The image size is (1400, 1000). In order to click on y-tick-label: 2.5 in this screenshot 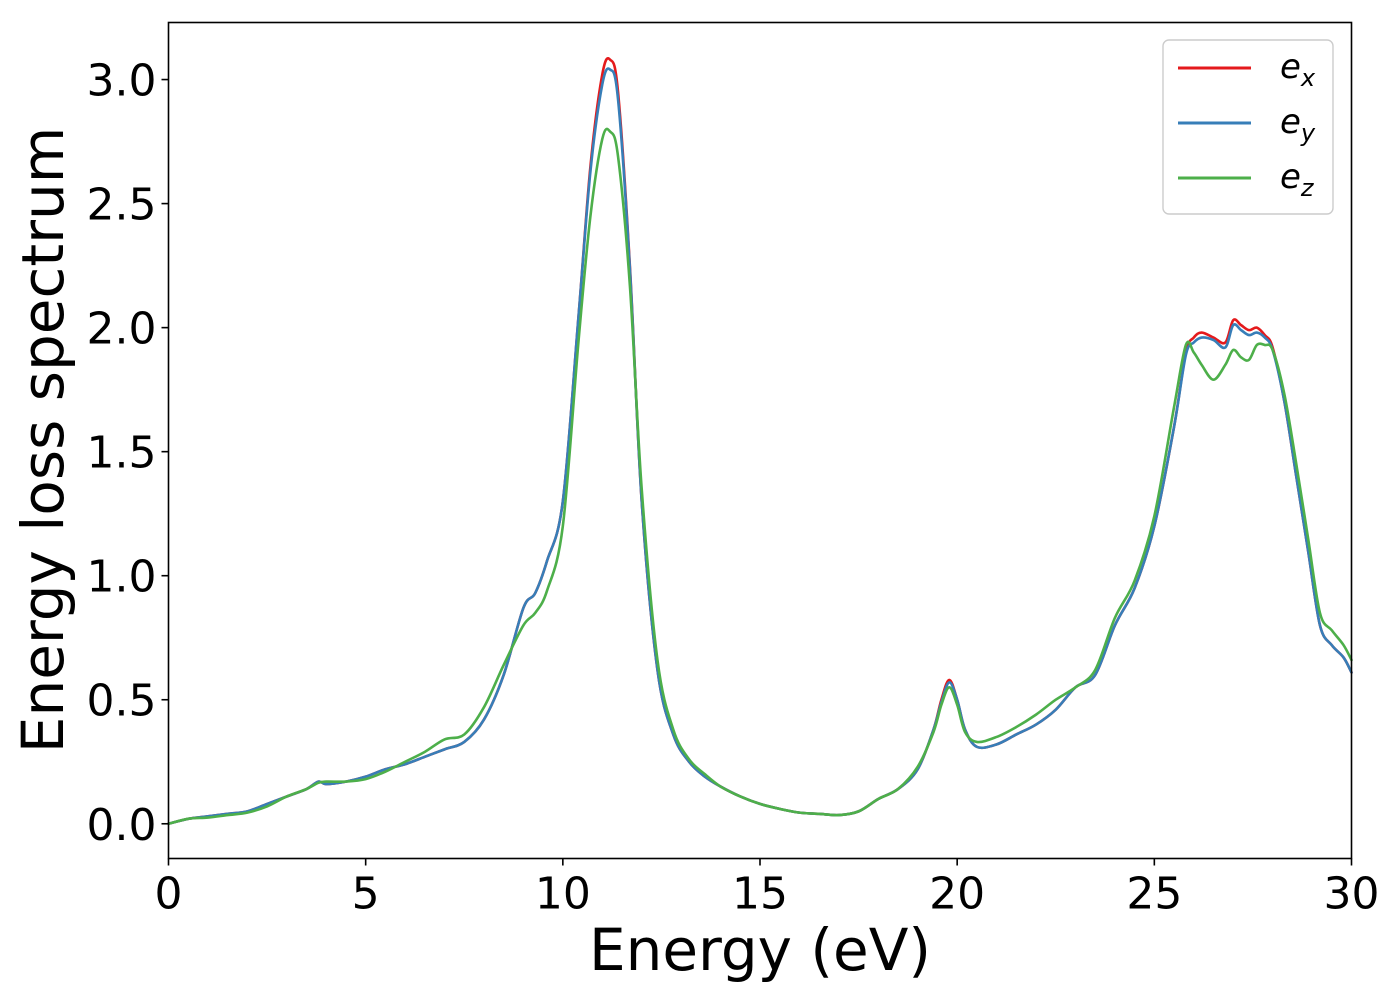, I will do `click(122, 205)`.